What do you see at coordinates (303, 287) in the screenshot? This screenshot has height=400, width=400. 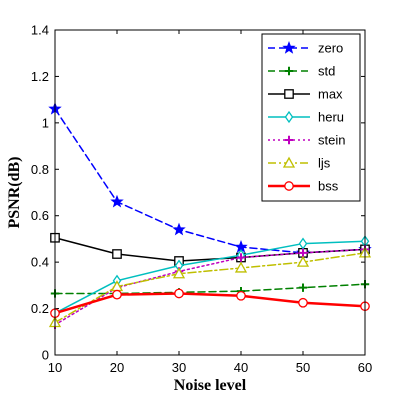 I see `data-point-std` at bounding box center [303, 287].